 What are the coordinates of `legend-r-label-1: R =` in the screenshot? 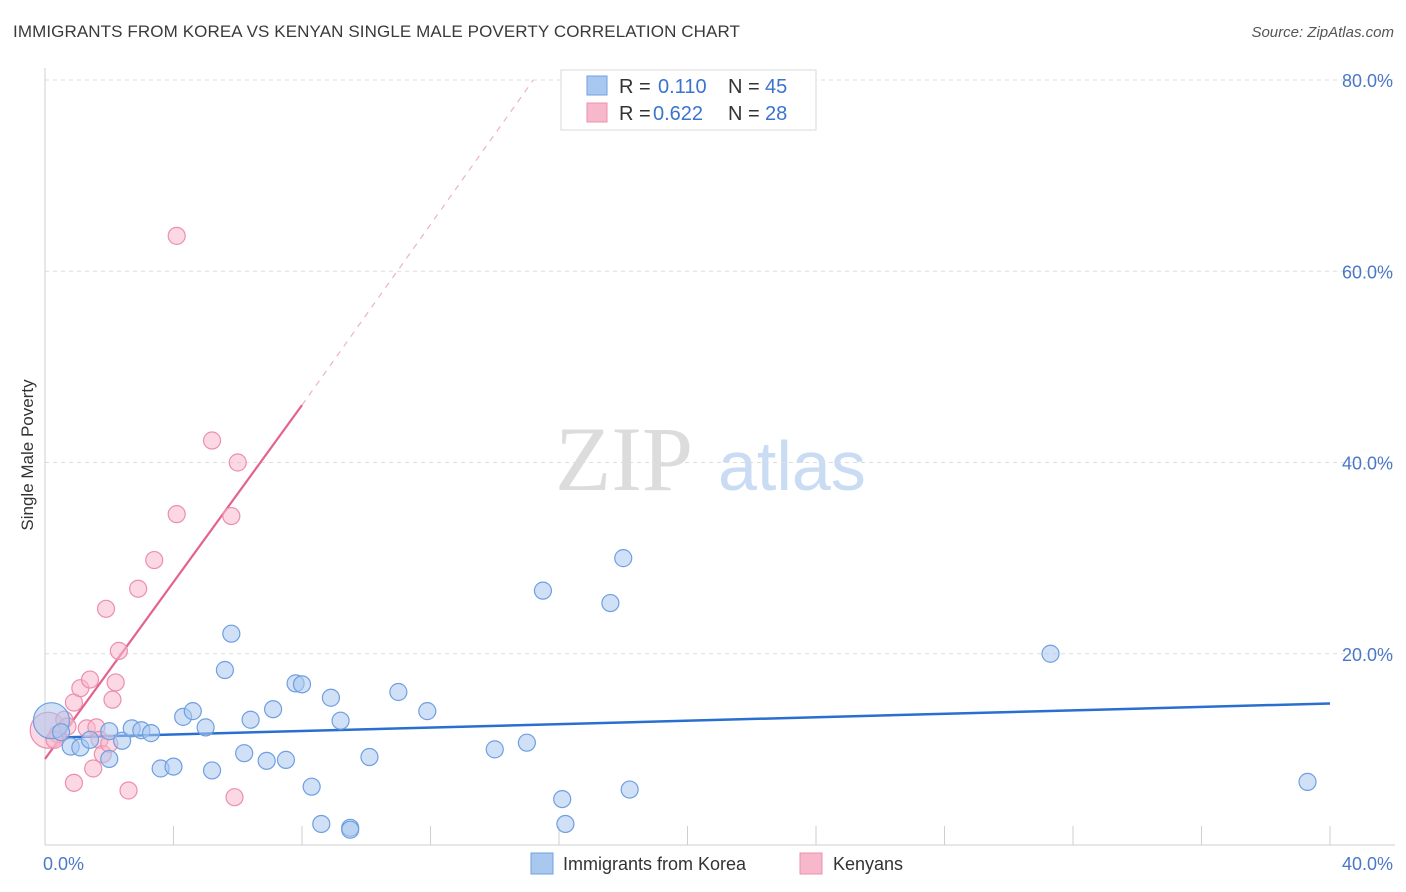 It's located at (637, 87).